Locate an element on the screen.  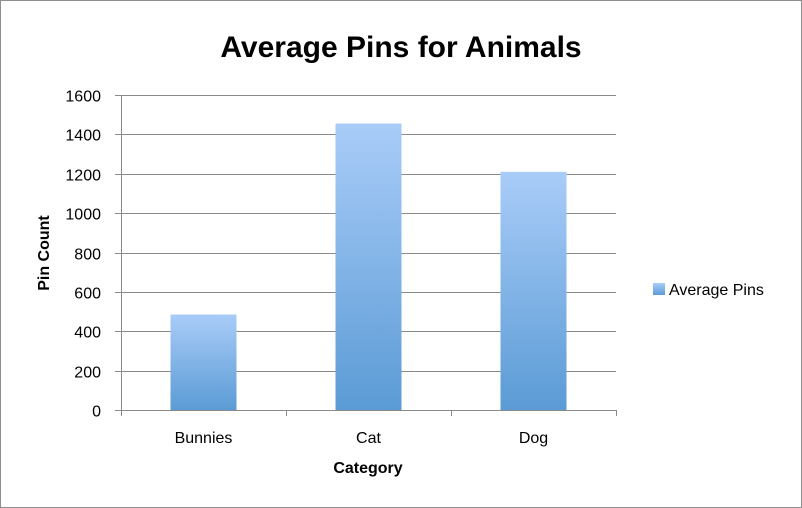
x-tick-labels: Bunnies Cat Dog is located at coordinates (362, 438).